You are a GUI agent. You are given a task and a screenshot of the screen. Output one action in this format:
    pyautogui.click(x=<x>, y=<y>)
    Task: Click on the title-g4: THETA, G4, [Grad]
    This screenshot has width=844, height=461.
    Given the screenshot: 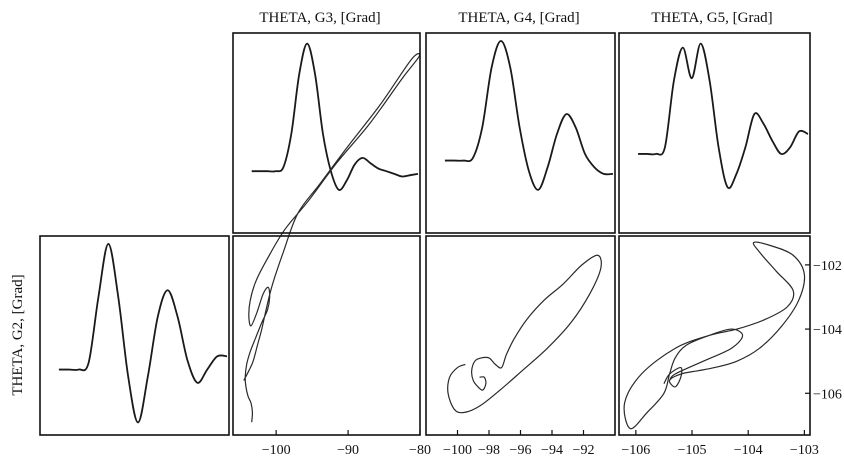 What is the action you would take?
    pyautogui.click(x=518, y=18)
    